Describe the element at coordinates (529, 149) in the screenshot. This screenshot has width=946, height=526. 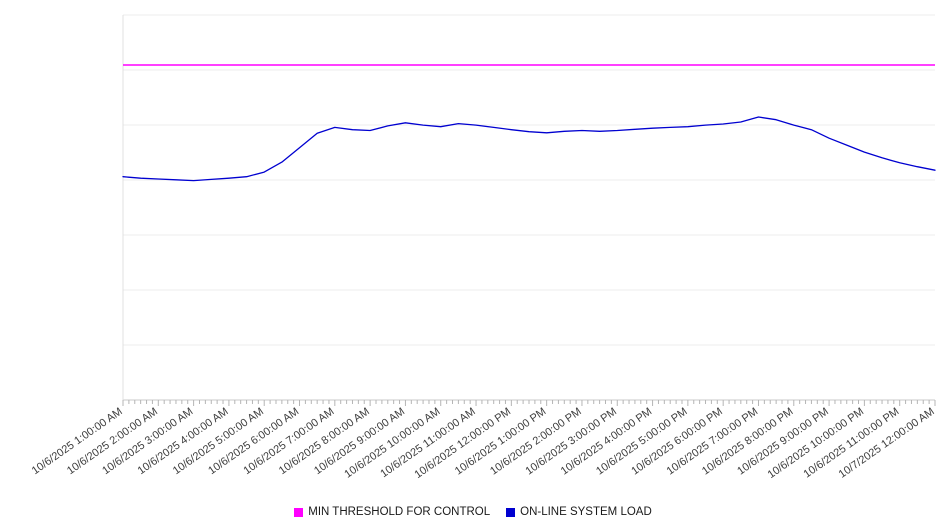
I see `system-load-line` at that location.